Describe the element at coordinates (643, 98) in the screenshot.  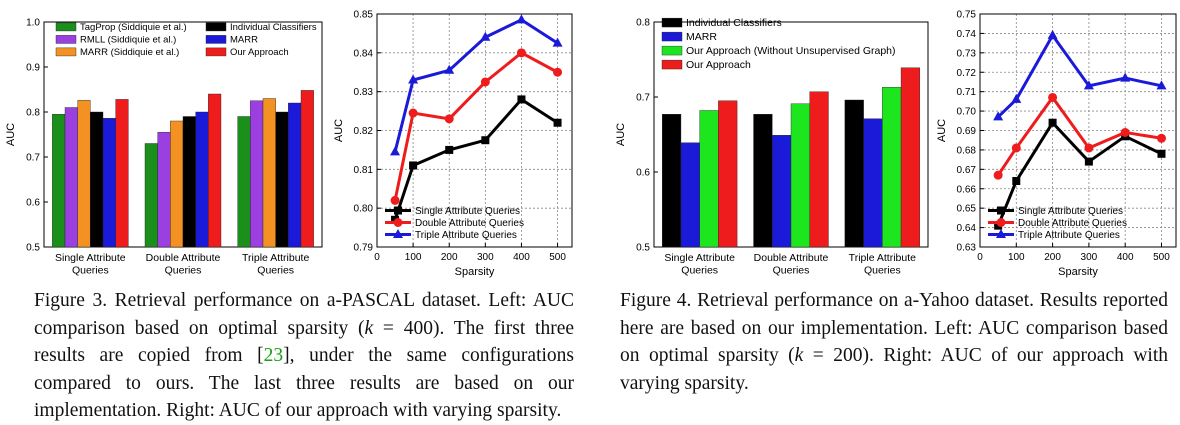
I see `y-tick-label: 0.7` at that location.